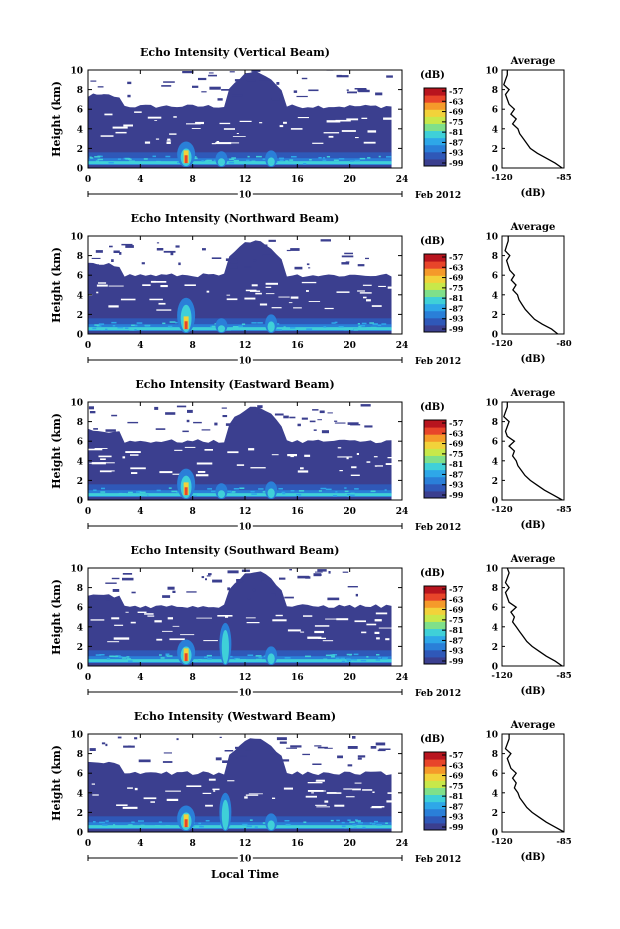 The image size is (620, 929). I want to click on average-y-tick-label: 0, so click(495, 834).